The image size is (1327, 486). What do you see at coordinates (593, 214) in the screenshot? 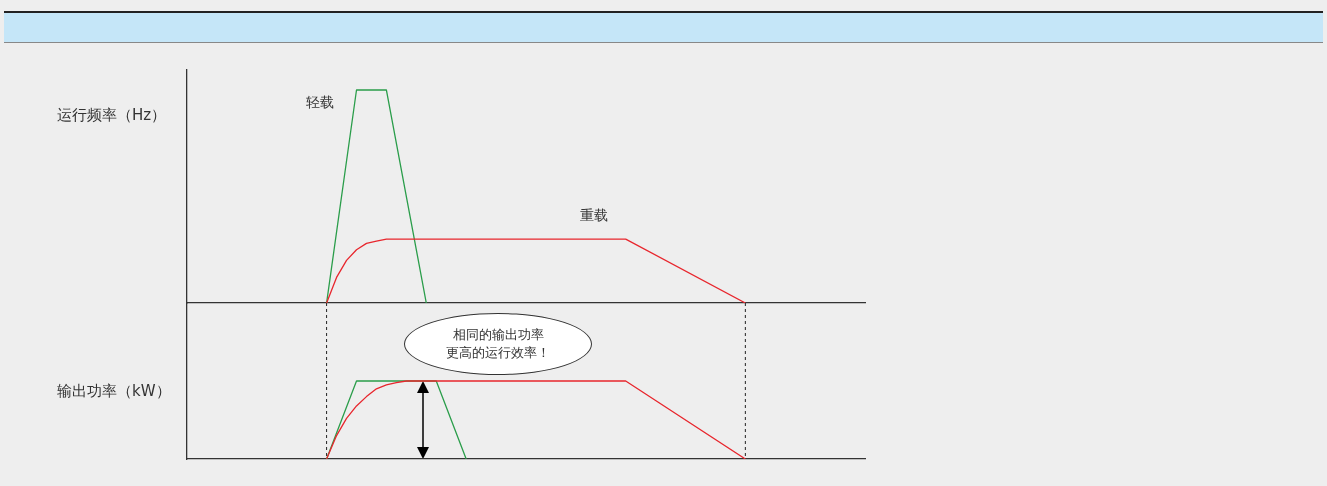
I see `series-label: 重载` at bounding box center [593, 214].